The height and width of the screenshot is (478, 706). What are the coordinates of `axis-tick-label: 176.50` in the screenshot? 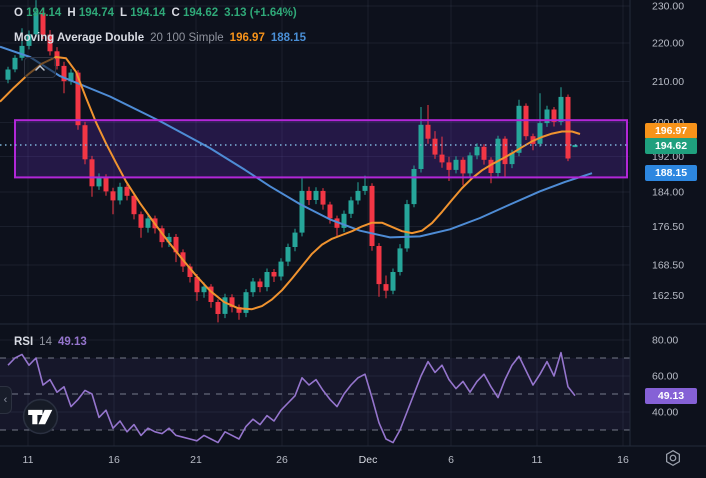 It's located at (668, 227).